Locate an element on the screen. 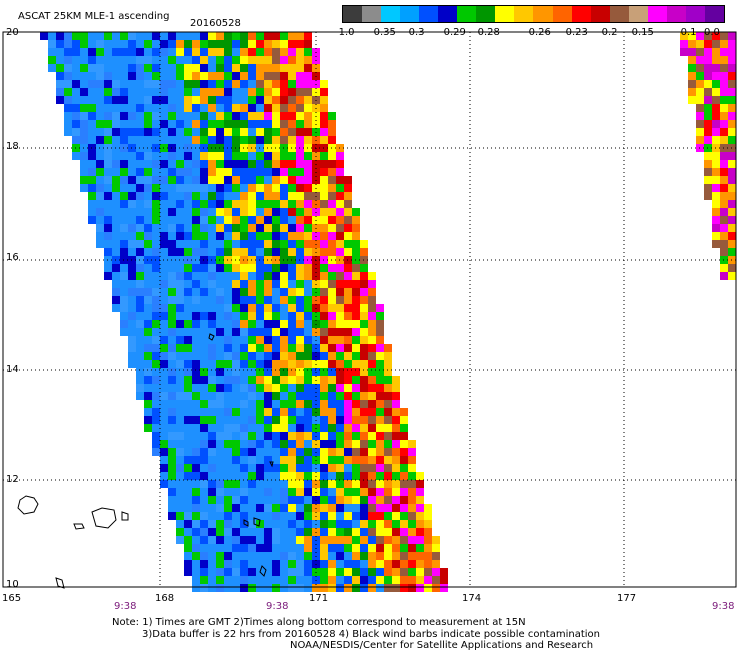  island-outlines is located at coordinates (145, 461).